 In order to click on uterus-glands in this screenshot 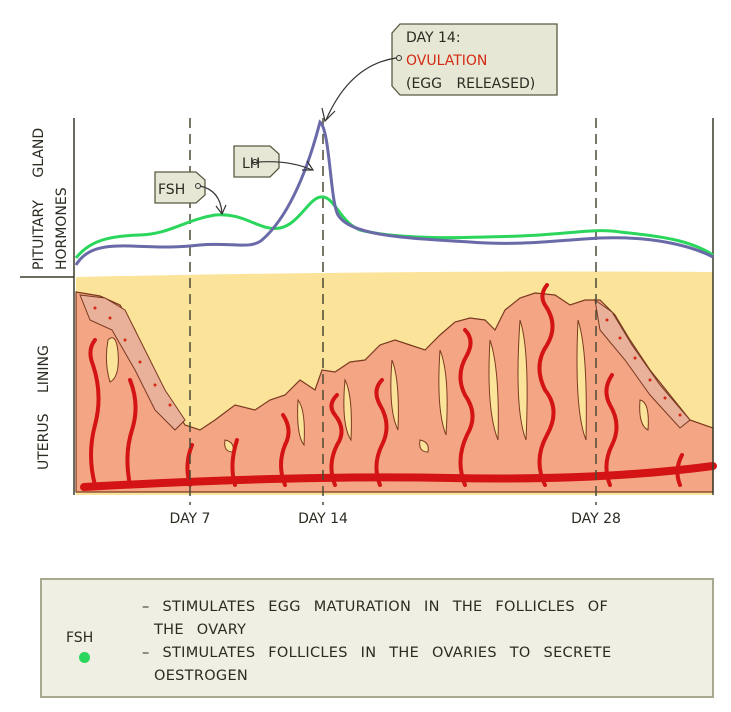, I will do `click(377, 386)`.